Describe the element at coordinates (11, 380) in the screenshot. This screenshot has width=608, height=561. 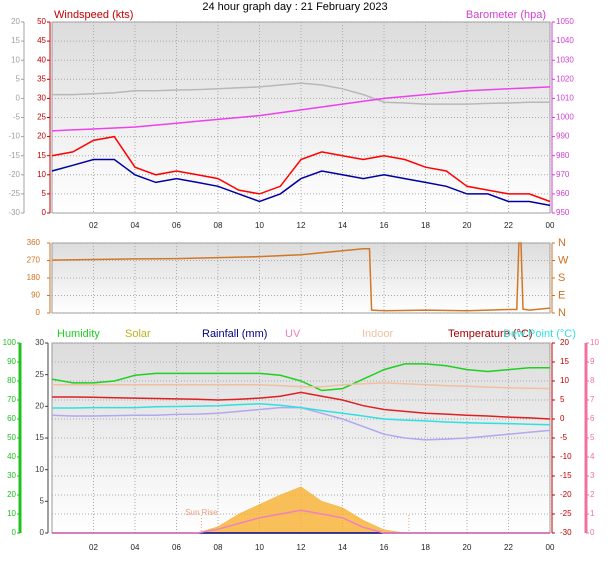
I see `y-tick-label: 80` at that location.